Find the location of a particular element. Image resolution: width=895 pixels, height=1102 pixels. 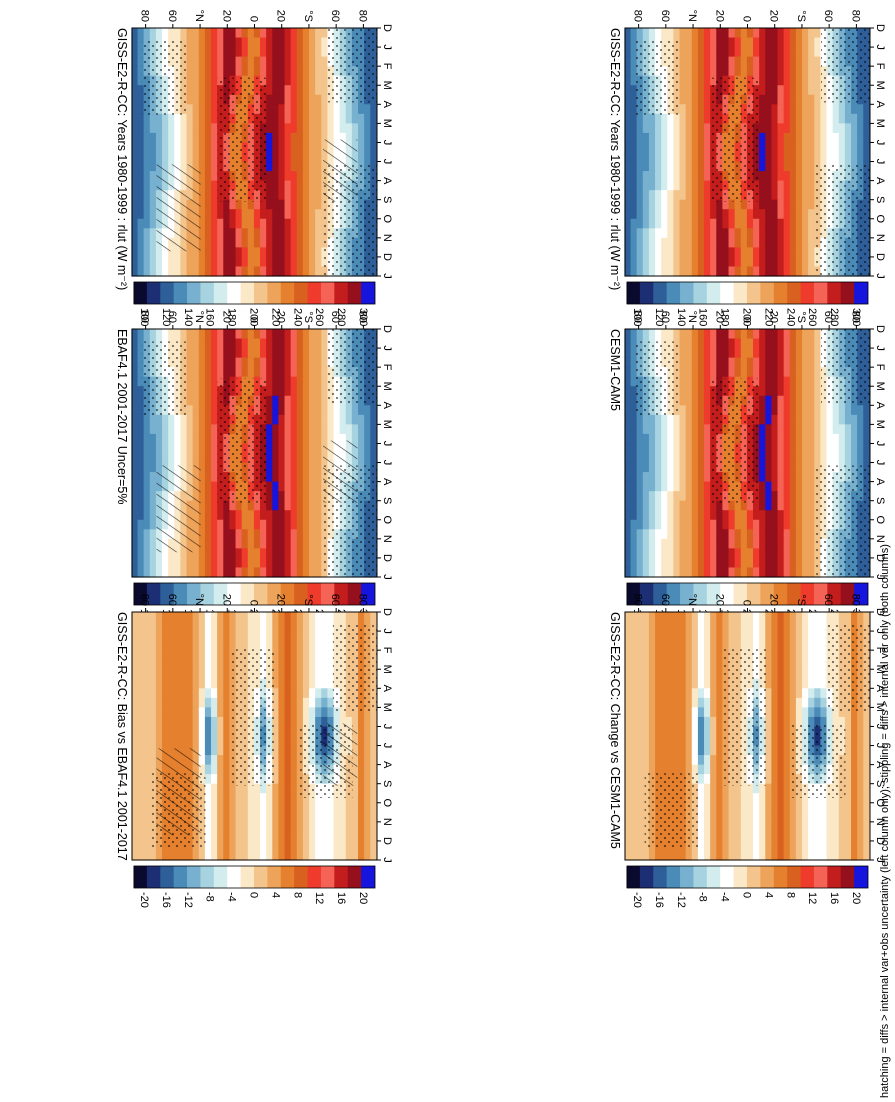

colorbar-tick-label: 220 is located at coordinates (768, 317).